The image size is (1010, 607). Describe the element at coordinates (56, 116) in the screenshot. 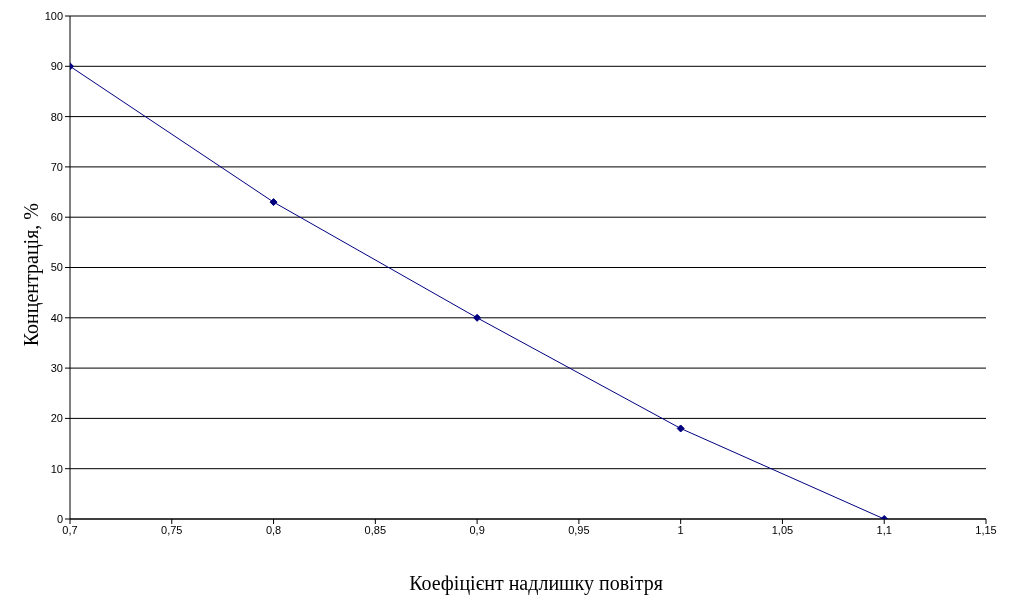

I see `y-tick-label: 80` at that location.